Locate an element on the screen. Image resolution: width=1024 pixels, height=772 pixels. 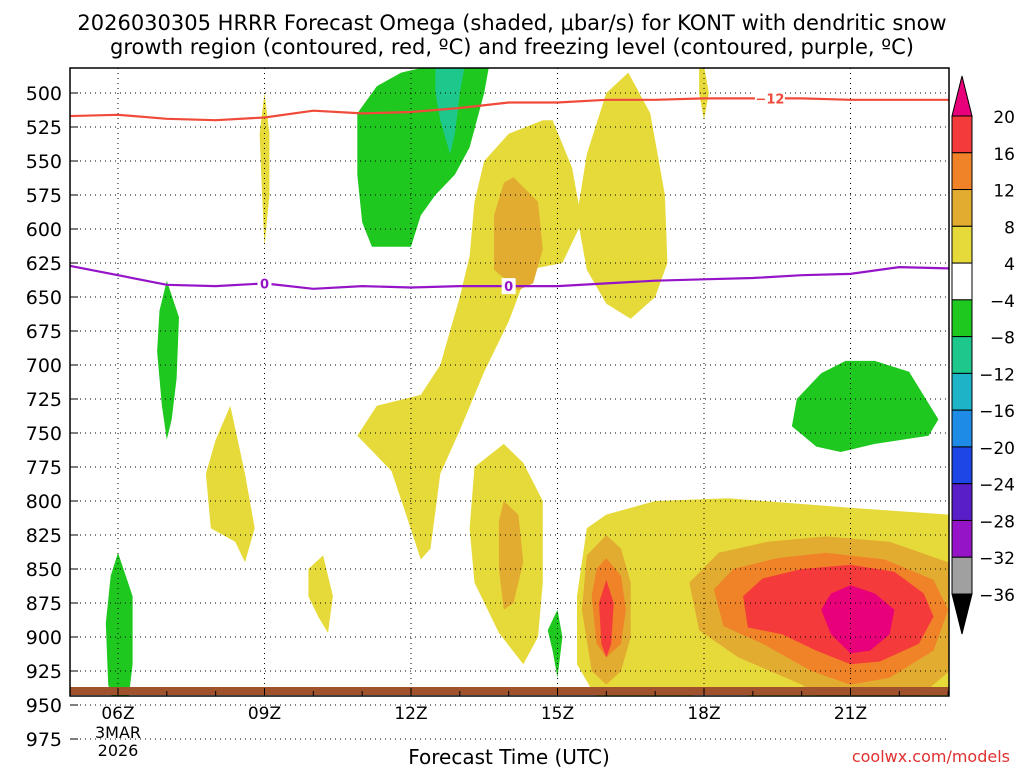
y-tick-label-650: 650 is located at coordinates (44, 298).